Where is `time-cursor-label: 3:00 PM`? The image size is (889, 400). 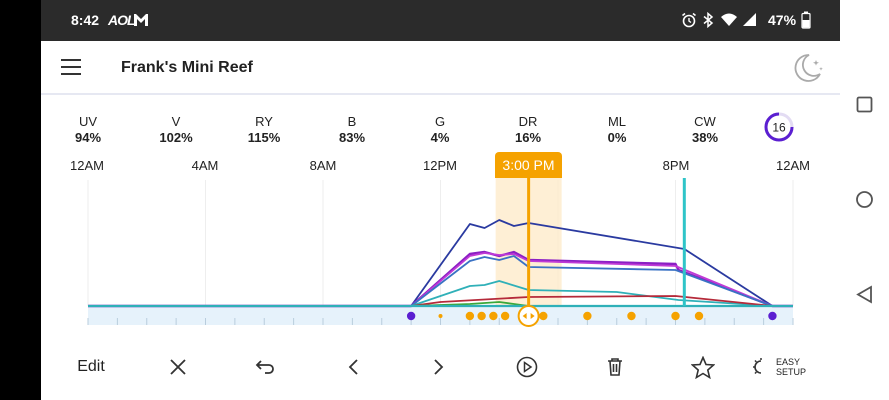
time-cursor-label: 3:00 PM is located at coordinates (528, 165).